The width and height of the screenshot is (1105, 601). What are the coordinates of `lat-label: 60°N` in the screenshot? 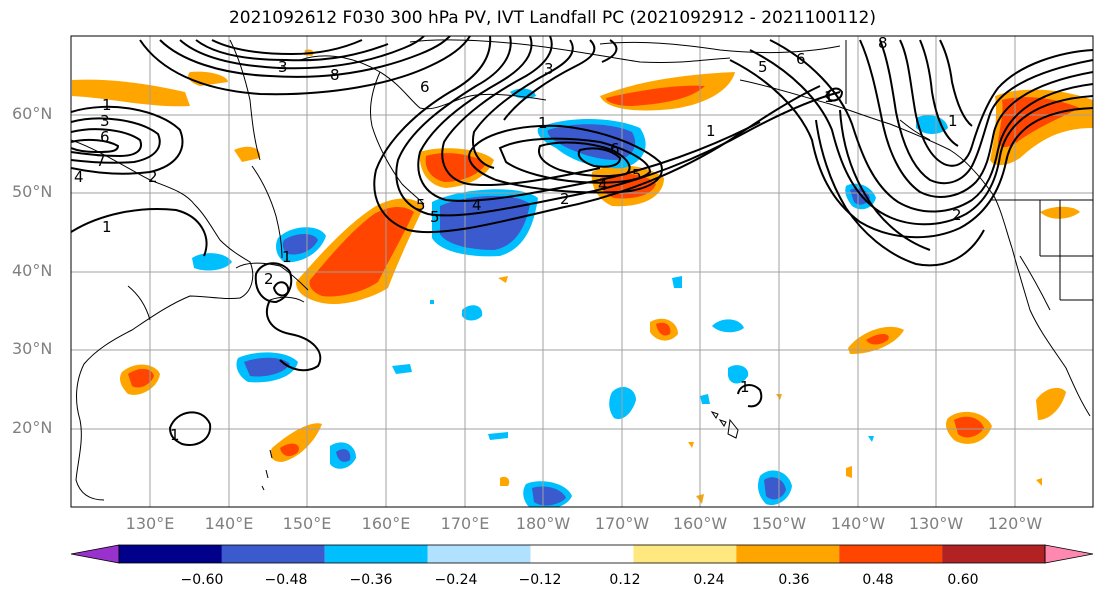 It's located at (32, 113).